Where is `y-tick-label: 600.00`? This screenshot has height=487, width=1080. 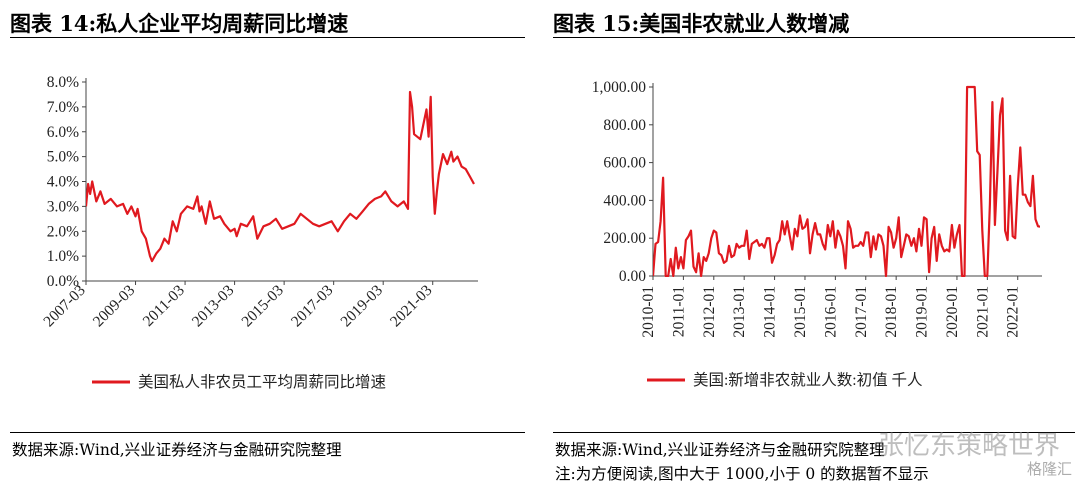 y-tick-label: 600.00 is located at coordinates (624, 163).